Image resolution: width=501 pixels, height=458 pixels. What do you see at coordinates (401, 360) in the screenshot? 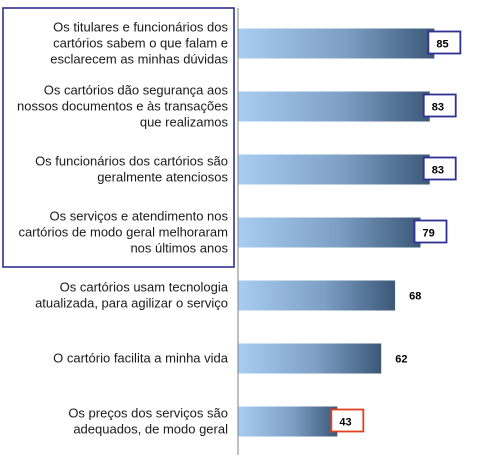
I see `value-label: 62` at bounding box center [401, 360].